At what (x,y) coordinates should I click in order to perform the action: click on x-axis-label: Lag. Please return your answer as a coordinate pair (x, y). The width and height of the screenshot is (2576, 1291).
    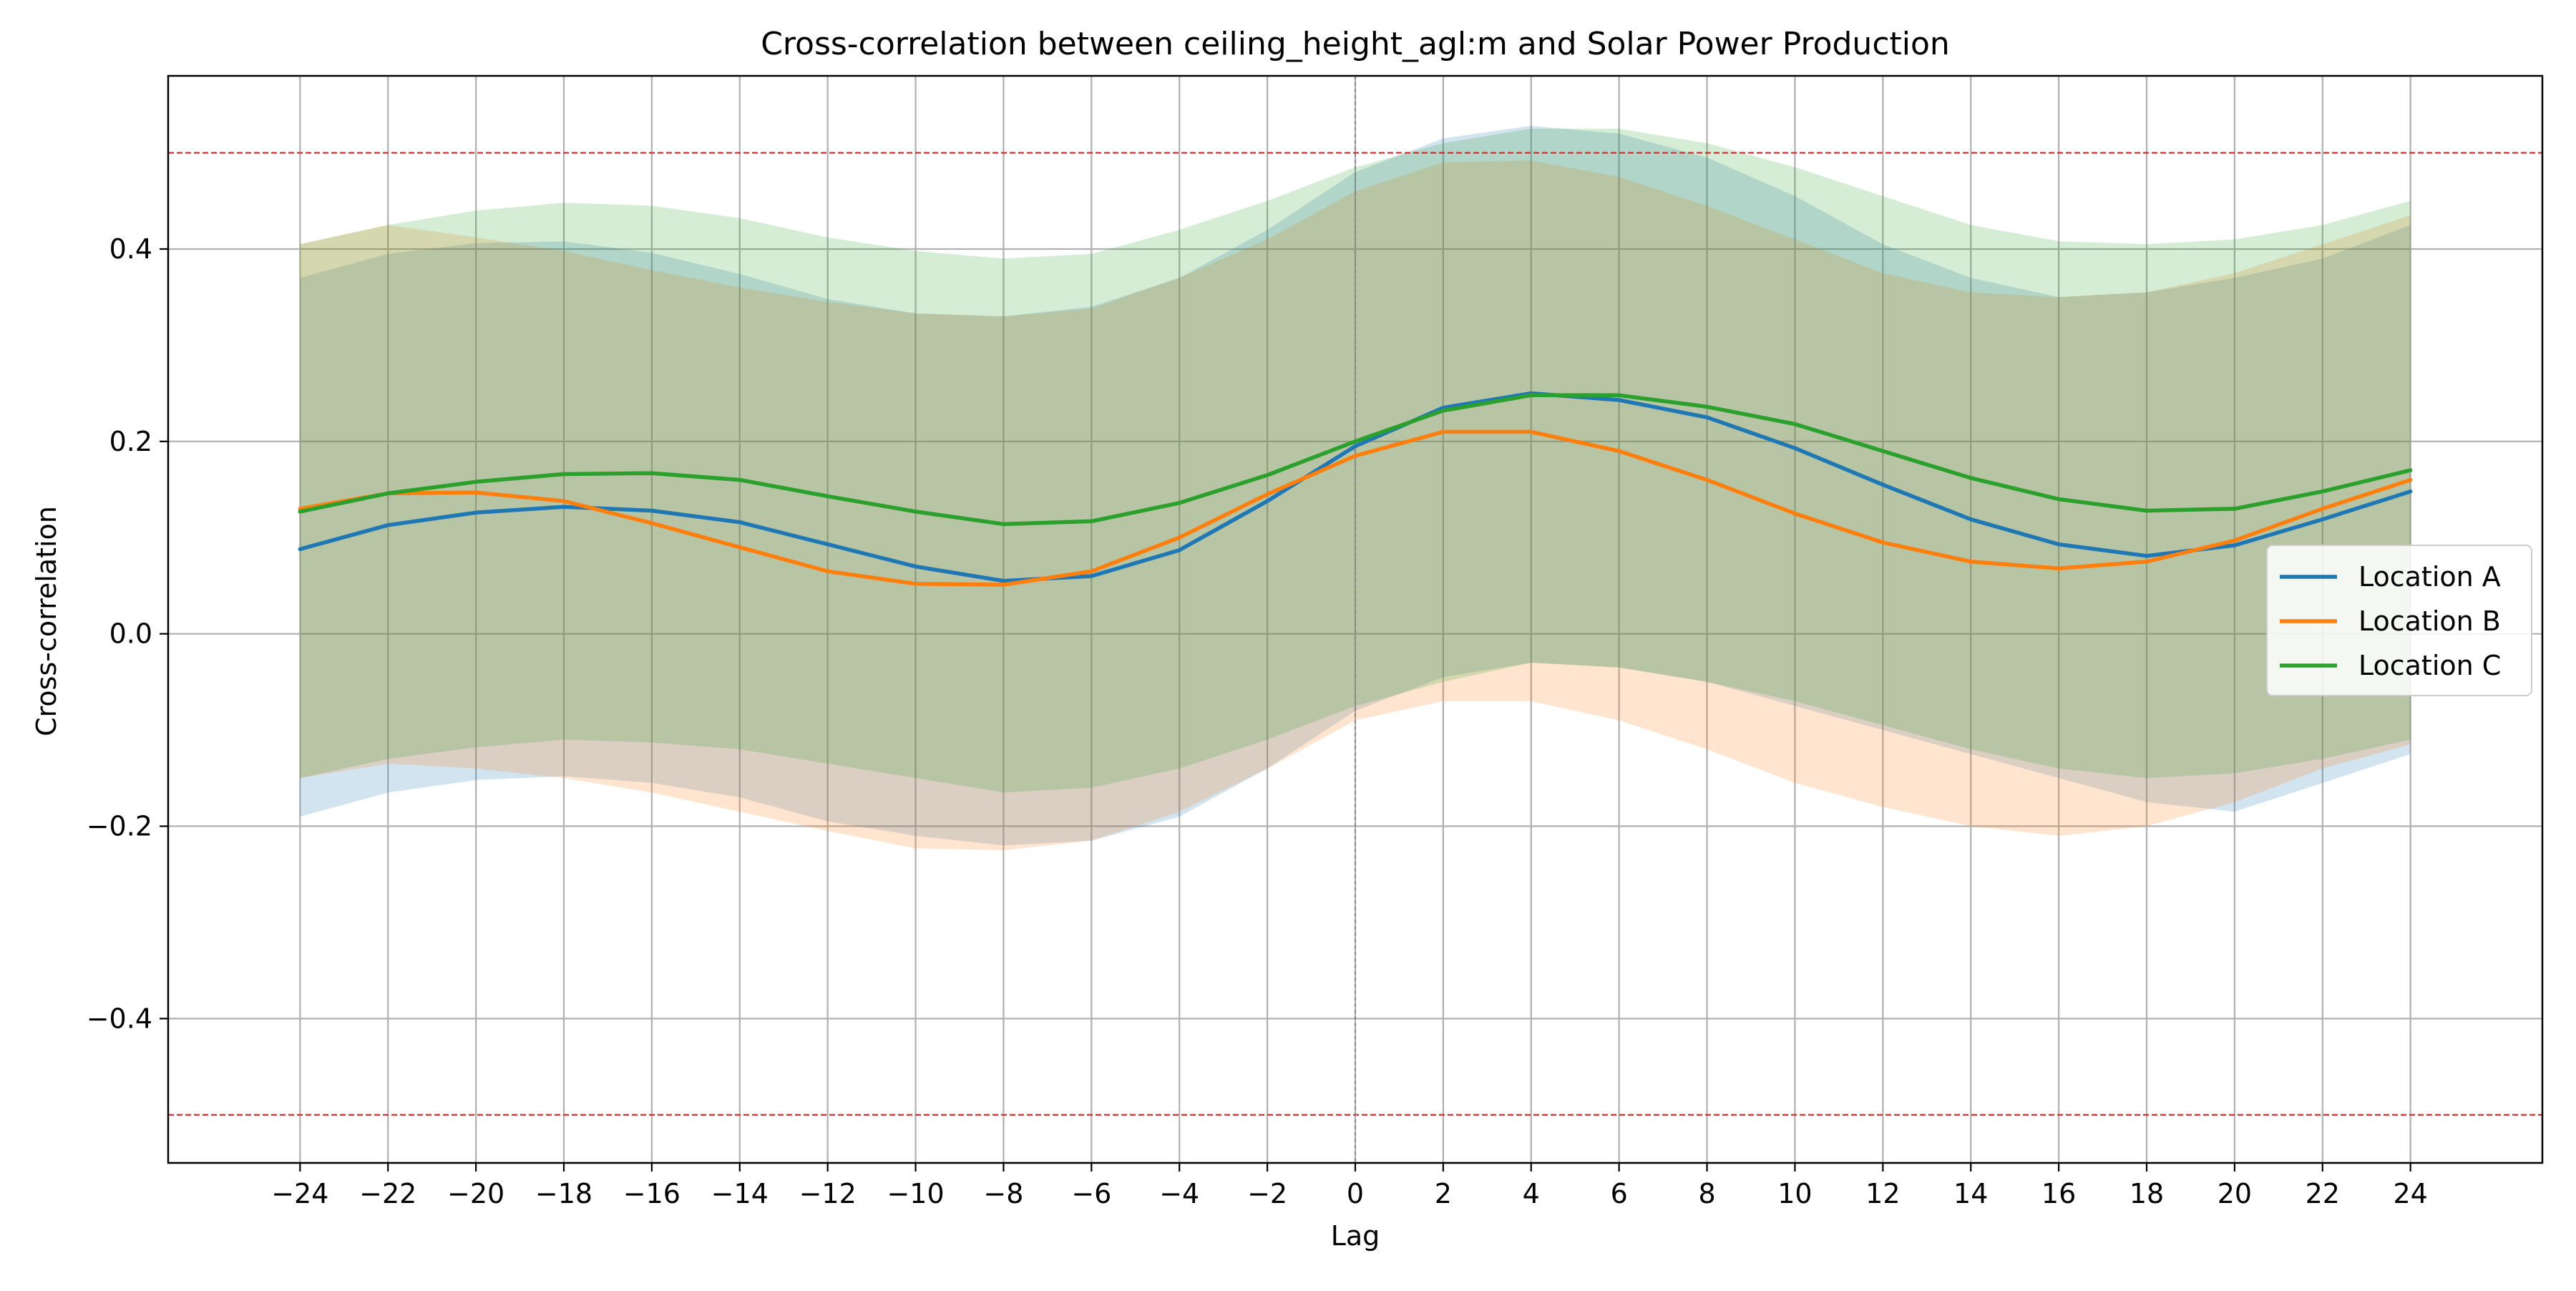
    Looking at the image, I should click on (1355, 1236).